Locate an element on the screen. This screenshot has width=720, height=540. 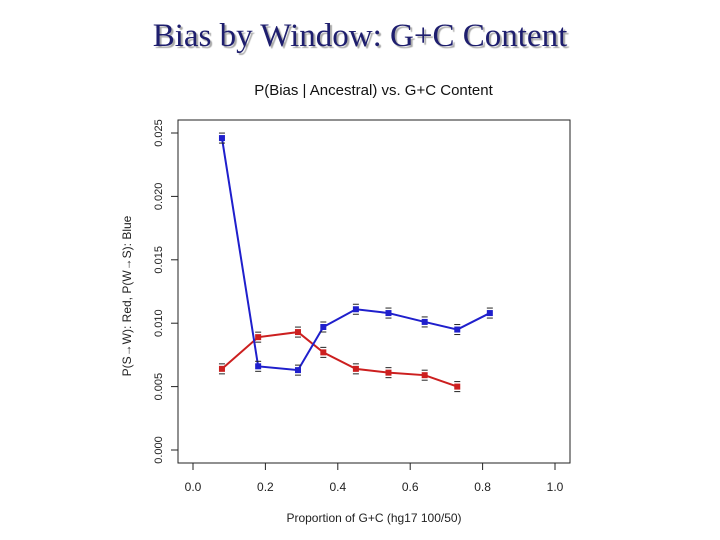
x-tick-label: 0.6 is located at coordinates (410, 487).